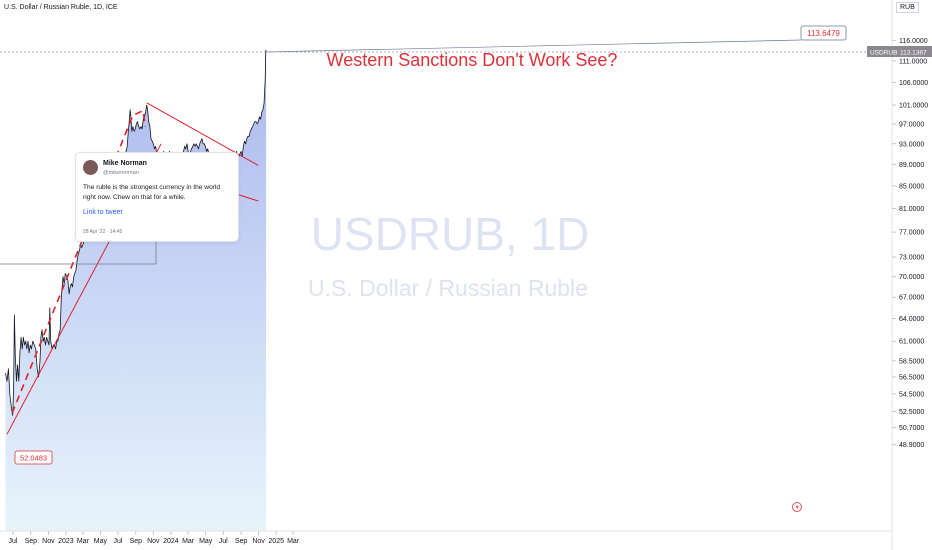 This screenshot has width=932, height=550. Describe the element at coordinates (911, 144) in the screenshot. I see `price-axis-label: 93.0000` at that location.